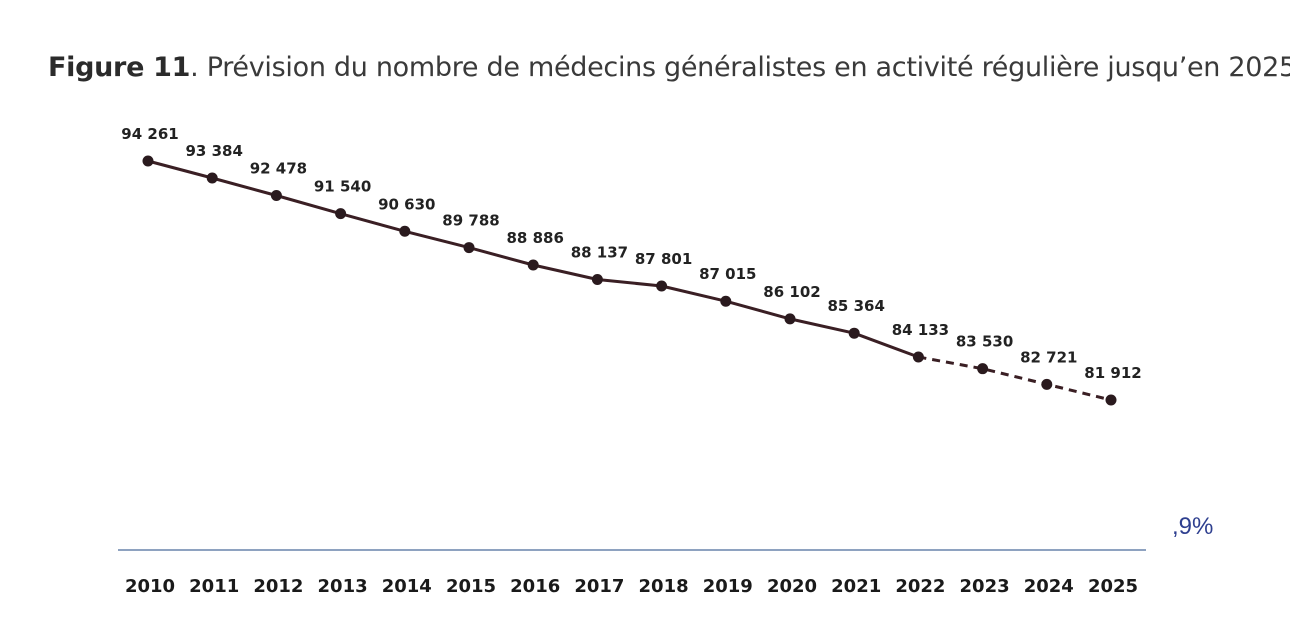 This screenshot has height=625, width=1290. What do you see at coordinates (1112, 373) in the screenshot?
I see `data-label-2025: 81 912` at bounding box center [1112, 373].